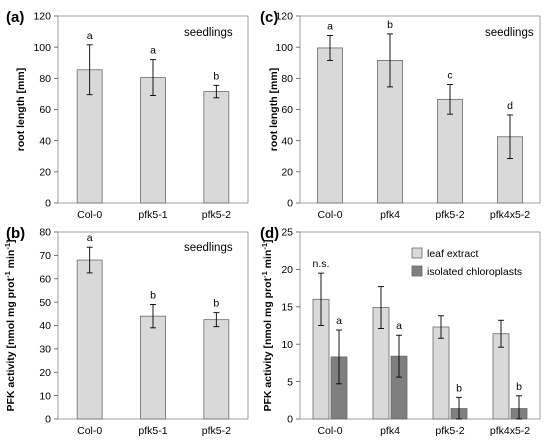 This screenshot has height=440, width=550. Describe the element at coordinates (449, 76) in the screenshot. I see `significance-label: c` at that location.